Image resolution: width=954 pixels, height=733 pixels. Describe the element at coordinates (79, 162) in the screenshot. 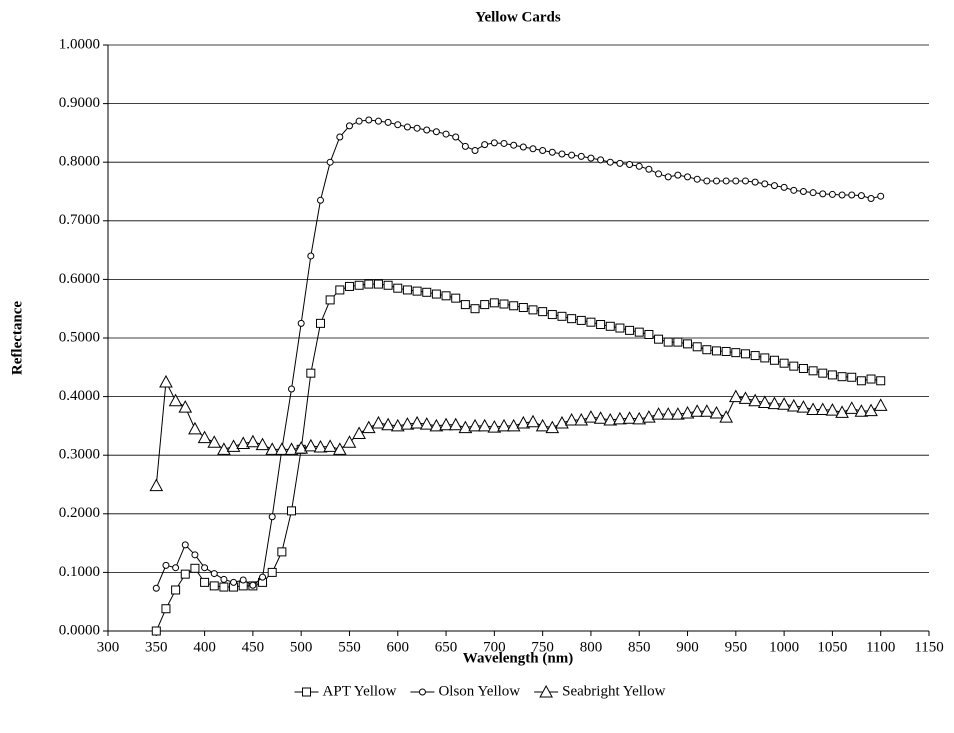

I see `y-tick-label: 0.8000` at that location.